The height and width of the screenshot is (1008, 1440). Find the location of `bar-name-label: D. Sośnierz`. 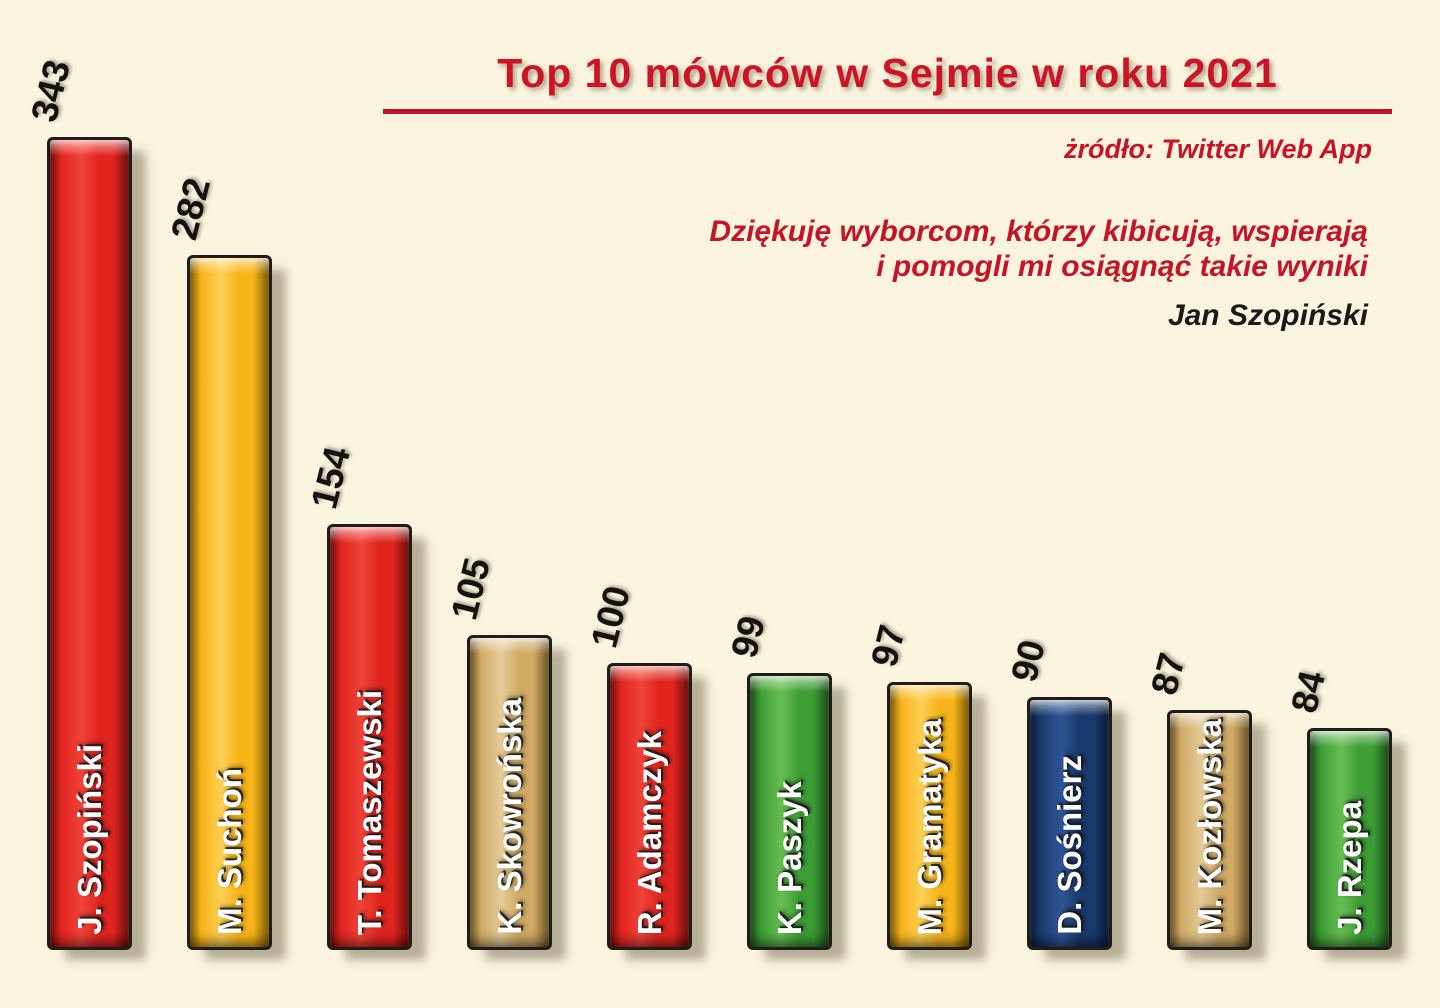

bar-name-label: D. Sośnierz is located at coordinates (1069, 845).